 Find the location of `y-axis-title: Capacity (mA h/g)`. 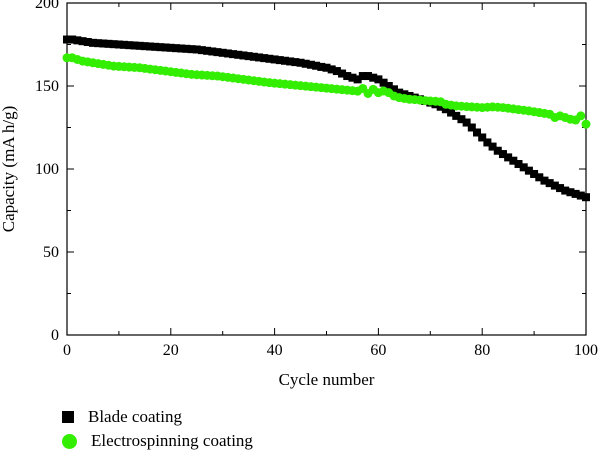

y-axis-title: Capacity (mA h/g) is located at coordinates (9, 169).